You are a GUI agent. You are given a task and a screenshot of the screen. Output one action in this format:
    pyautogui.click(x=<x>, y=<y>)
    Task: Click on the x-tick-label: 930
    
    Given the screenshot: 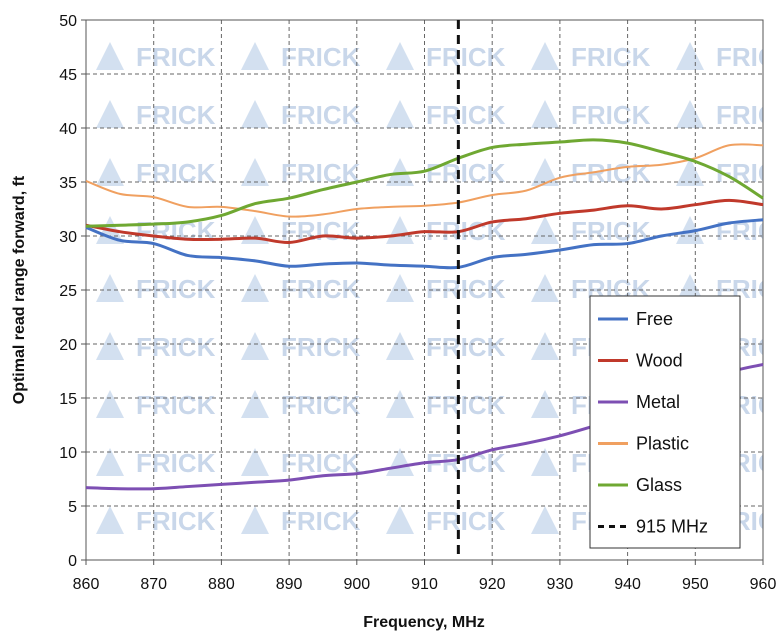 What is the action you would take?
    pyautogui.click(x=560, y=584)
    